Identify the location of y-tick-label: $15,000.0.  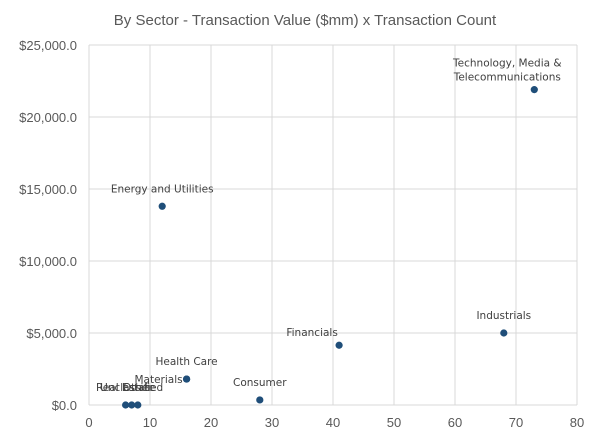
(48, 189).